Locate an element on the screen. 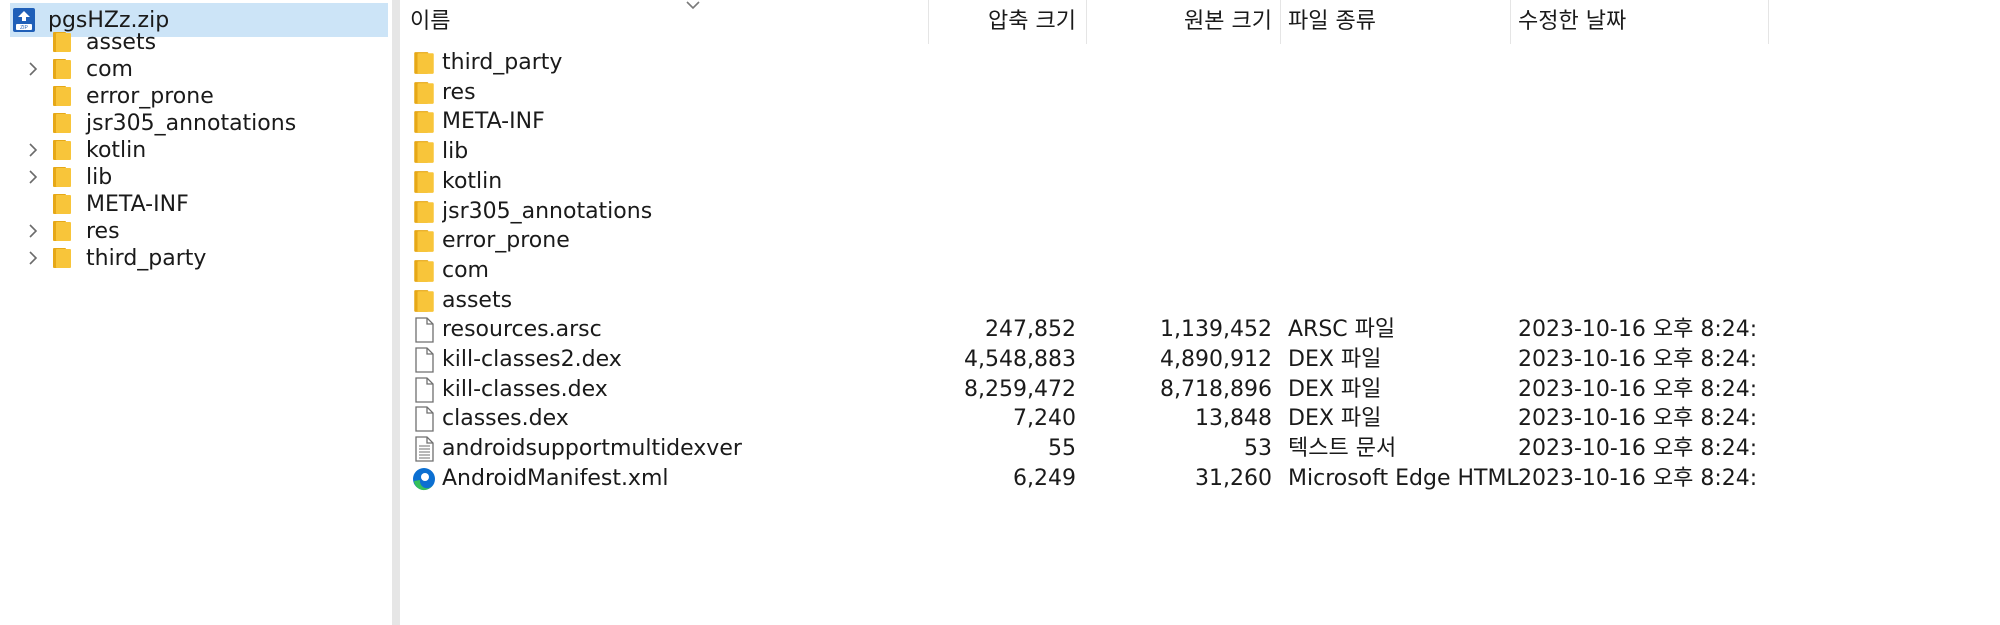 Image resolution: width=2000 pixels, height=625 pixels. folder-row: lib is located at coordinates (1185, 152).